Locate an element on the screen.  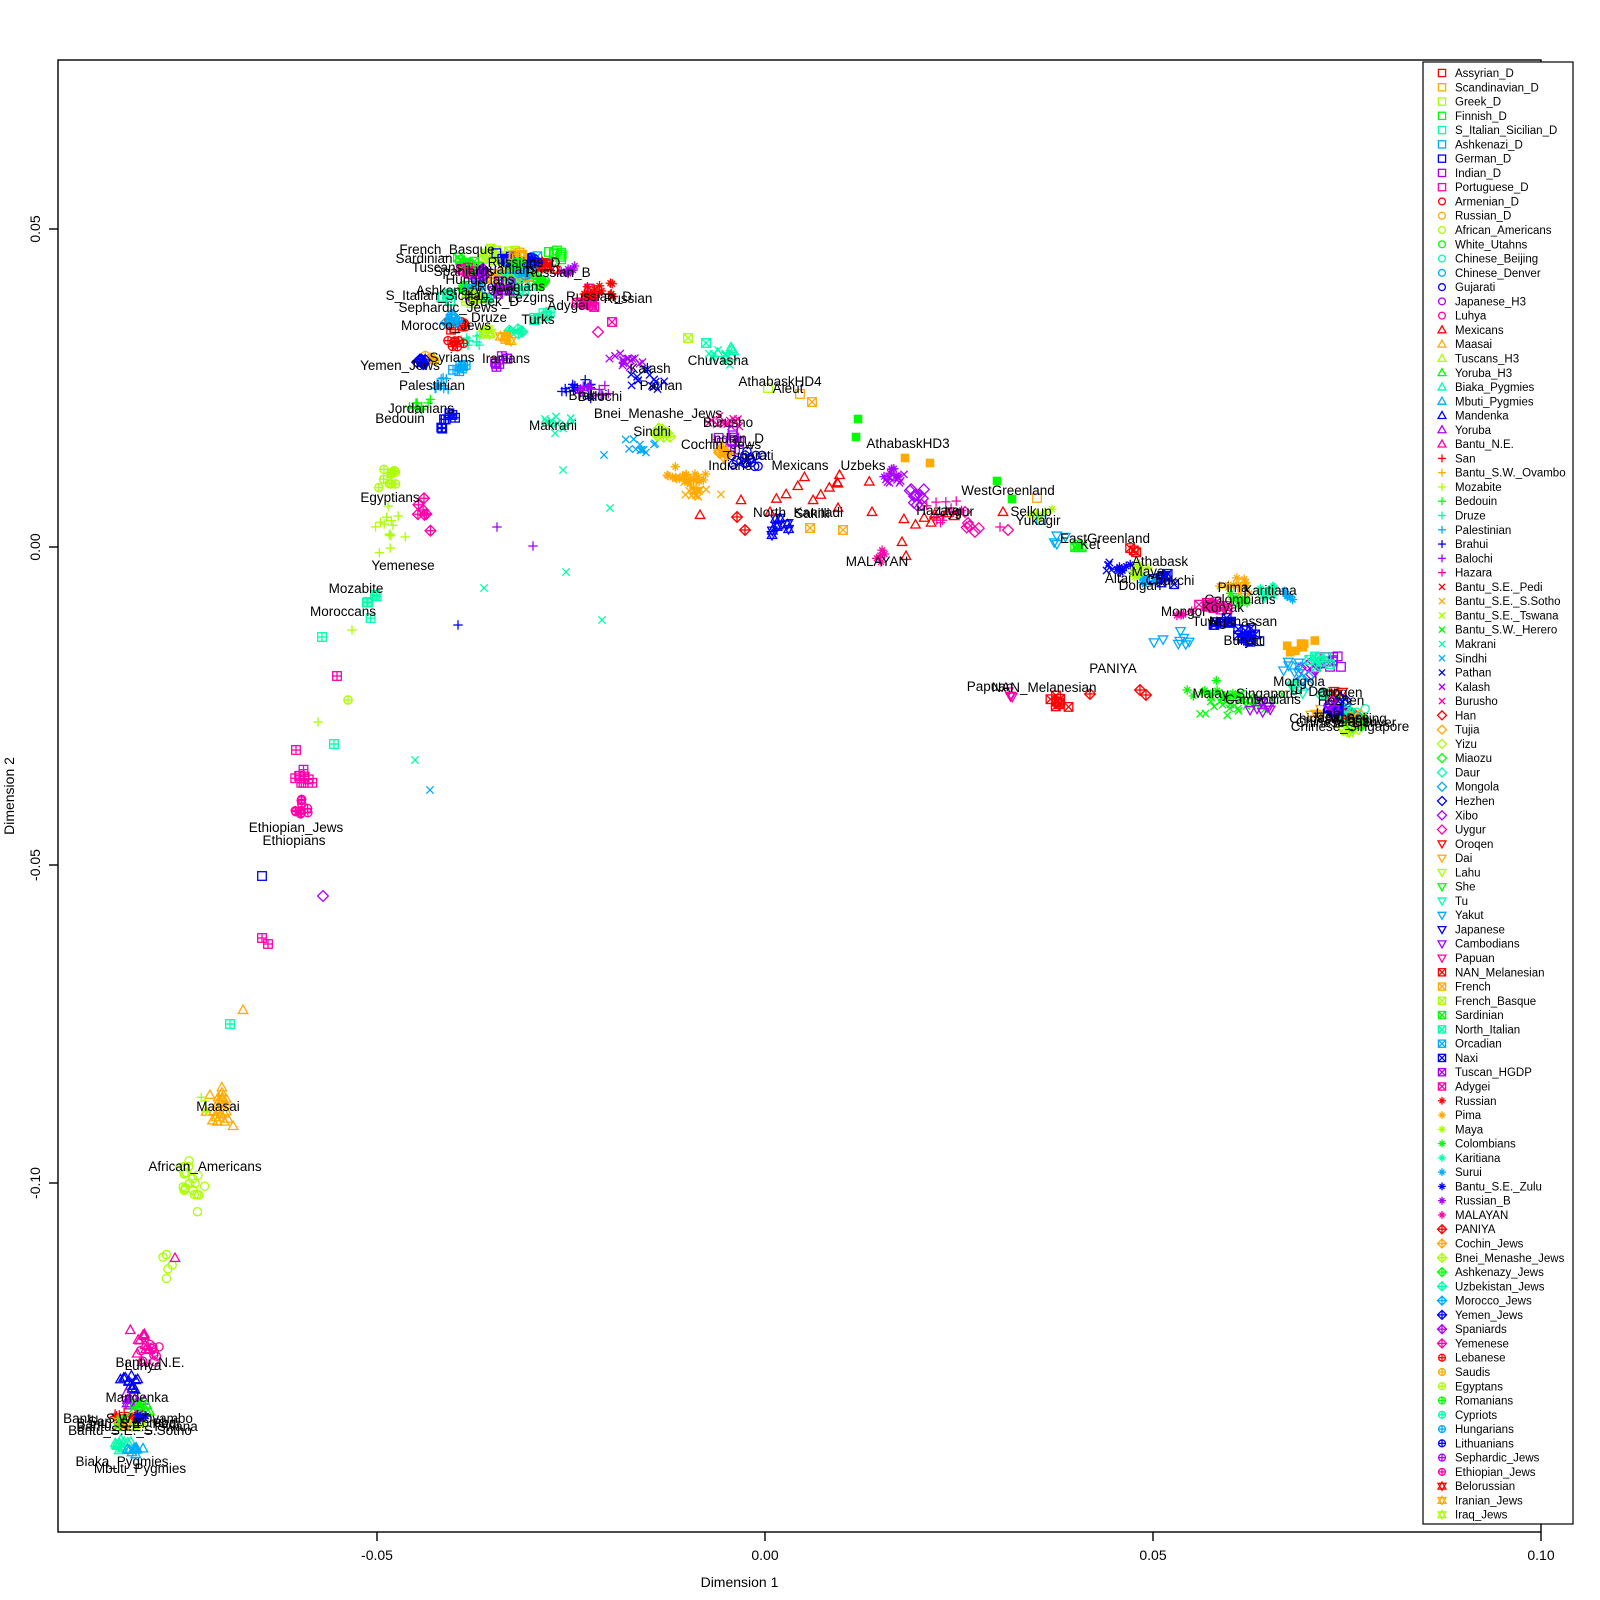
legend-item-label: Russian is located at coordinates (1476, 1102).